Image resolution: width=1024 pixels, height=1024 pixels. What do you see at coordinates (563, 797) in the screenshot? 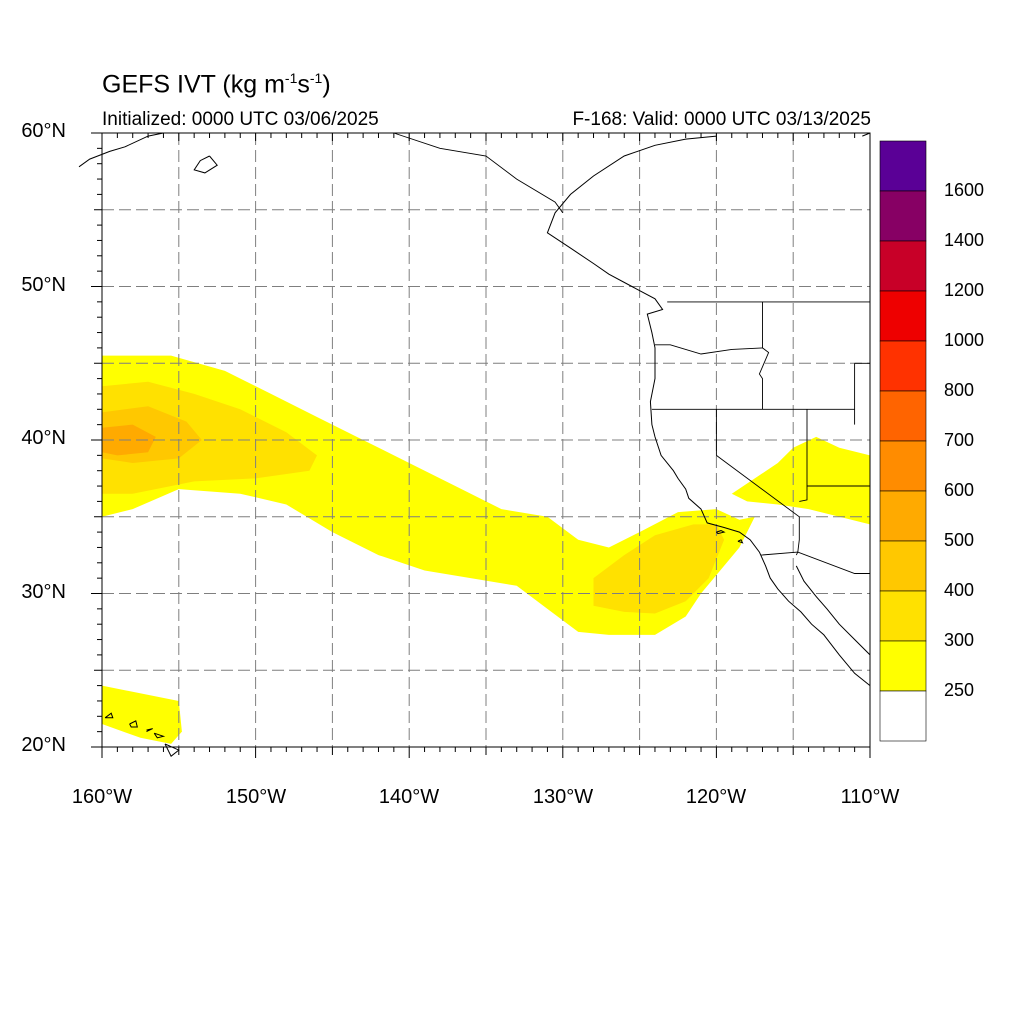
I see `lon-label: 130°W` at bounding box center [563, 797].